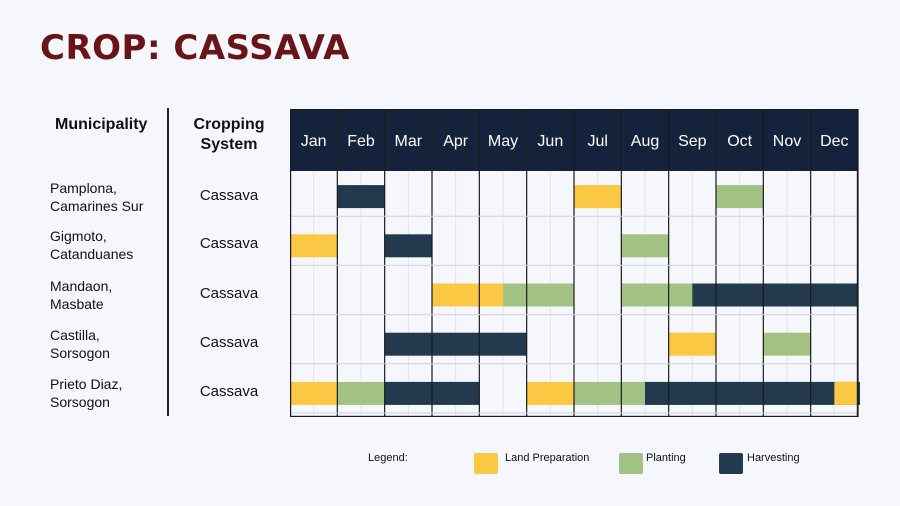 This screenshot has width=900, height=506. Describe the element at coordinates (101, 124) in the screenshot. I see `municipality-header: Municipality` at that location.